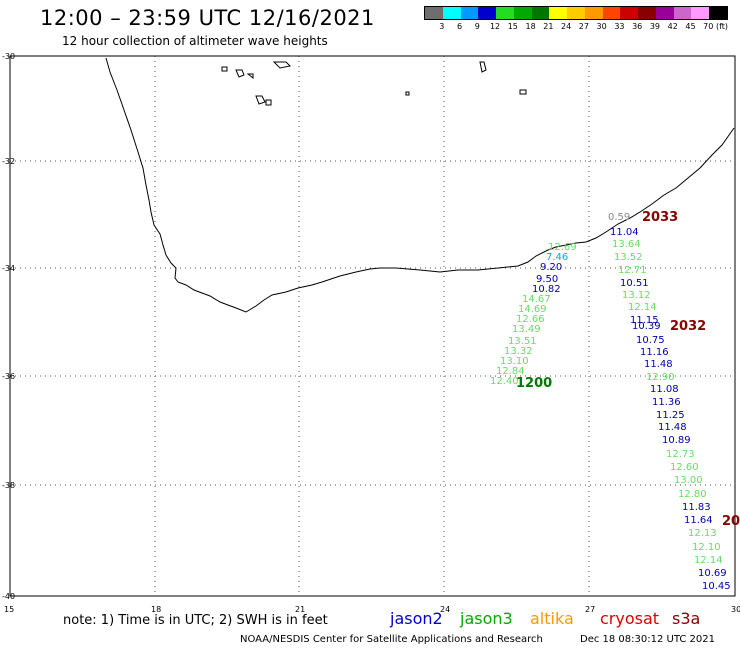 The image size is (740, 650). What do you see at coordinates (698, 520) in the screenshot?
I see `swh-label: 11.64` at bounding box center [698, 520].